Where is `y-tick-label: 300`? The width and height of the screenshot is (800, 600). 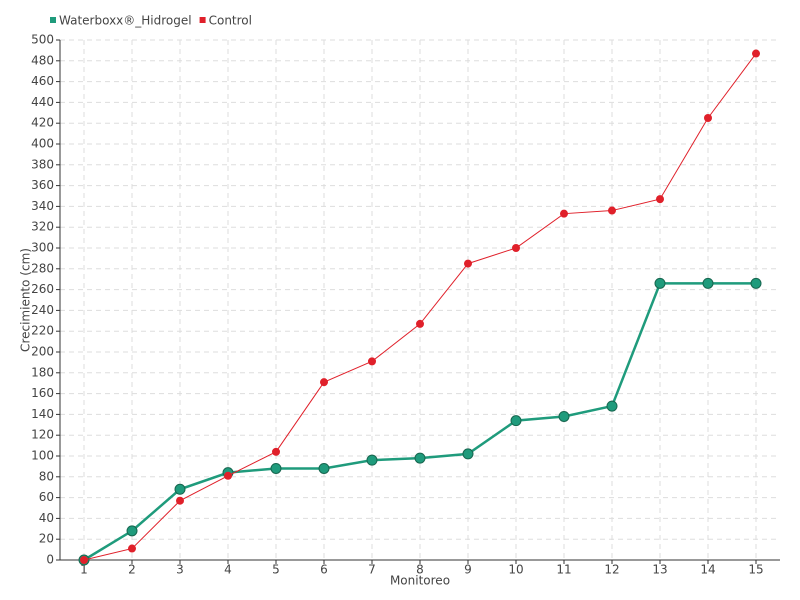
y-tick-label: 300 is located at coordinates (42, 248).